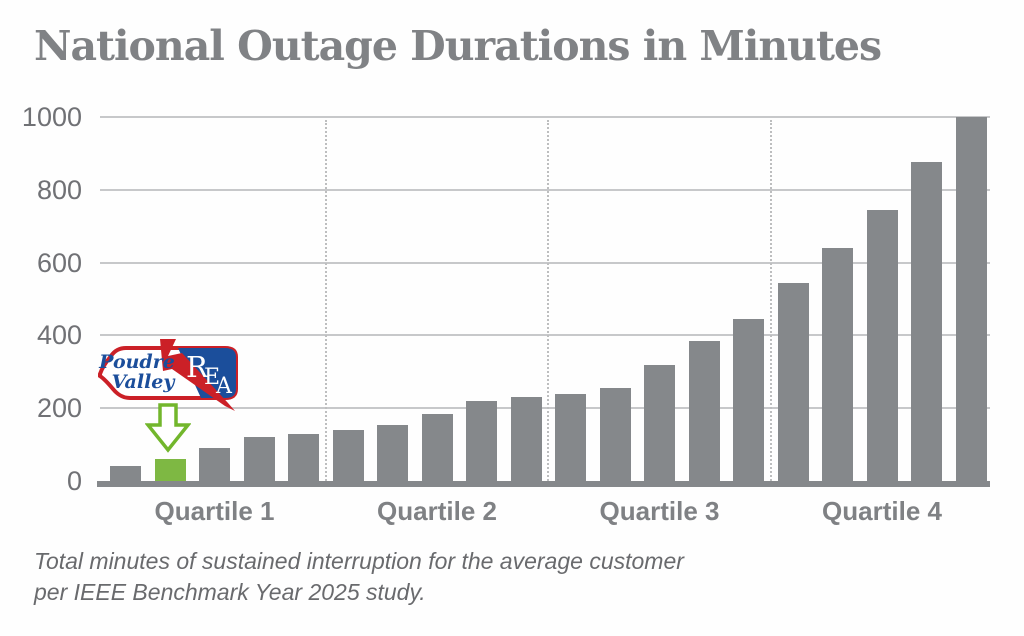 This screenshot has width=1024, height=636. I want to click on highlighted-bar-pvrea, so click(170, 470).